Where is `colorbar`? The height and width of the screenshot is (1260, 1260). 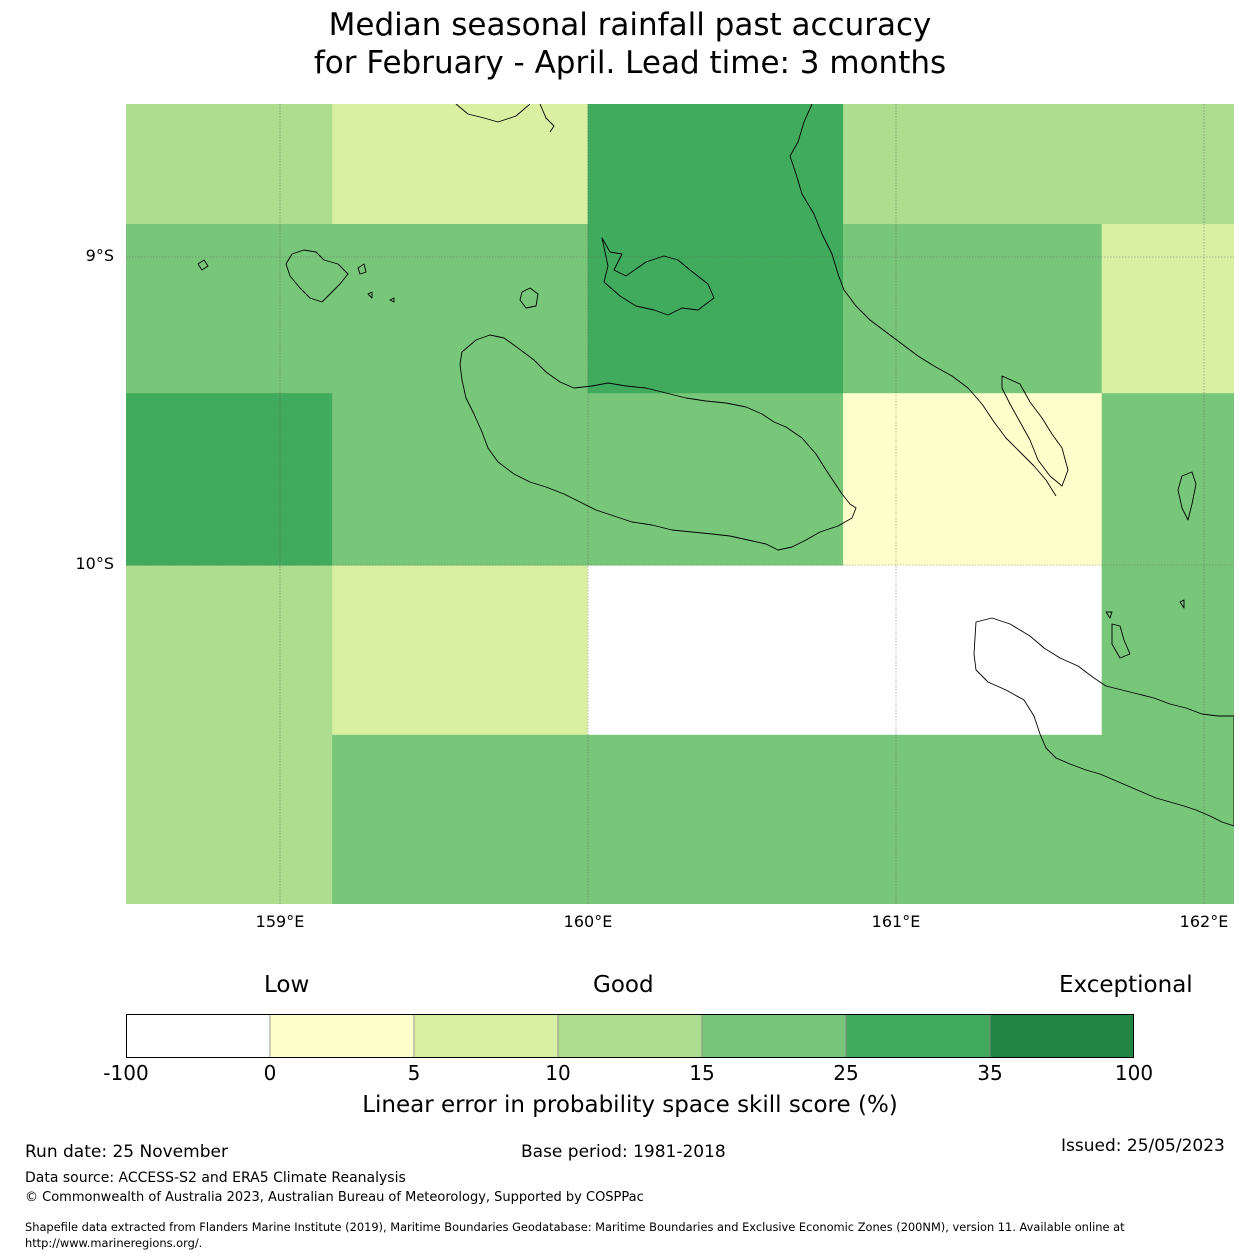
colorbar is located at coordinates (630, 1036).